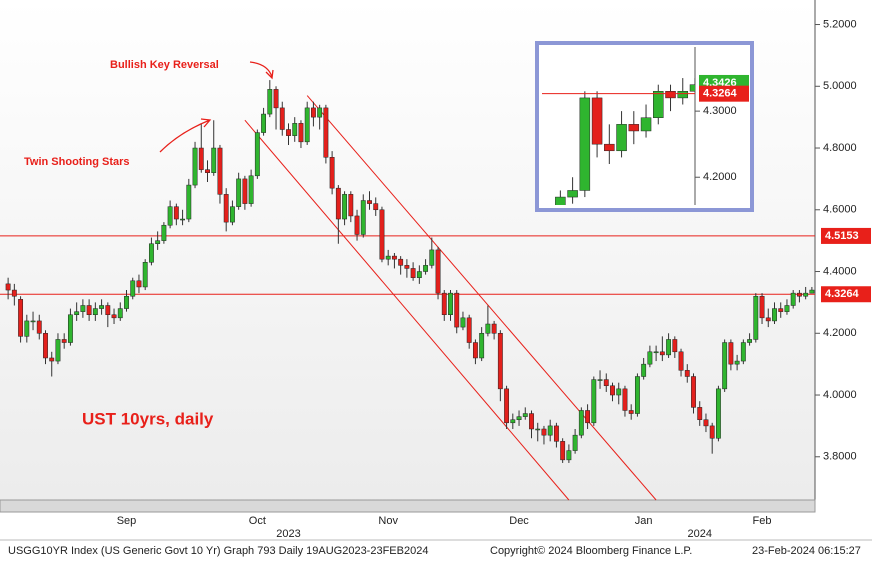  I want to click on year-label: 2023, so click(288, 534).